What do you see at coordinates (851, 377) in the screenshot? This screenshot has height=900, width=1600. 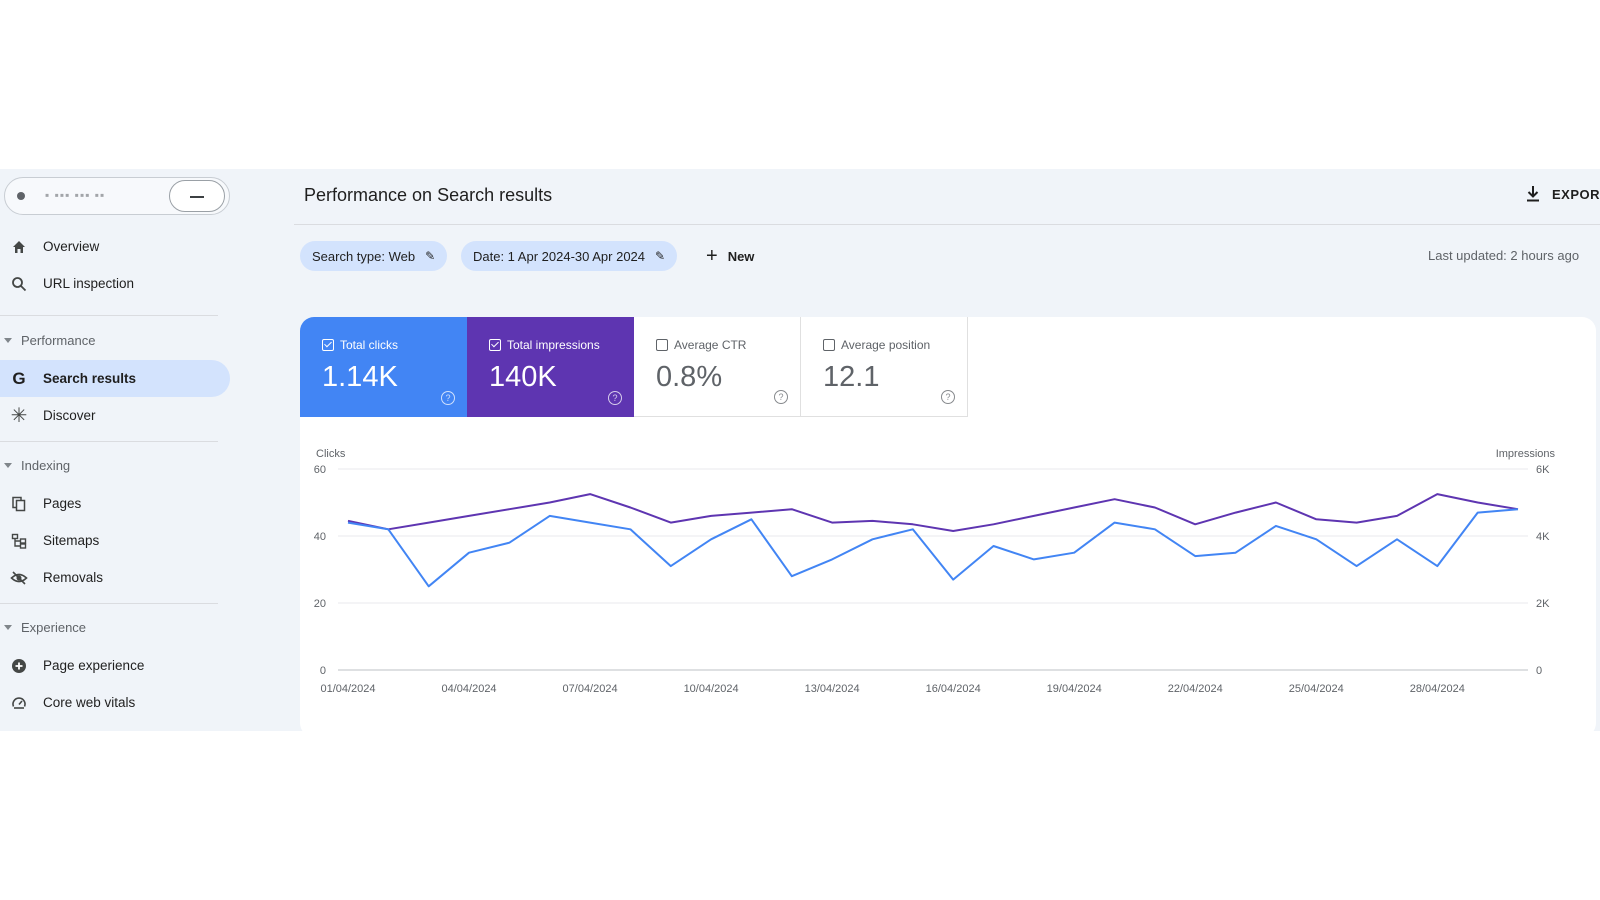 I see `metric-value: 12.1` at bounding box center [851, 377].